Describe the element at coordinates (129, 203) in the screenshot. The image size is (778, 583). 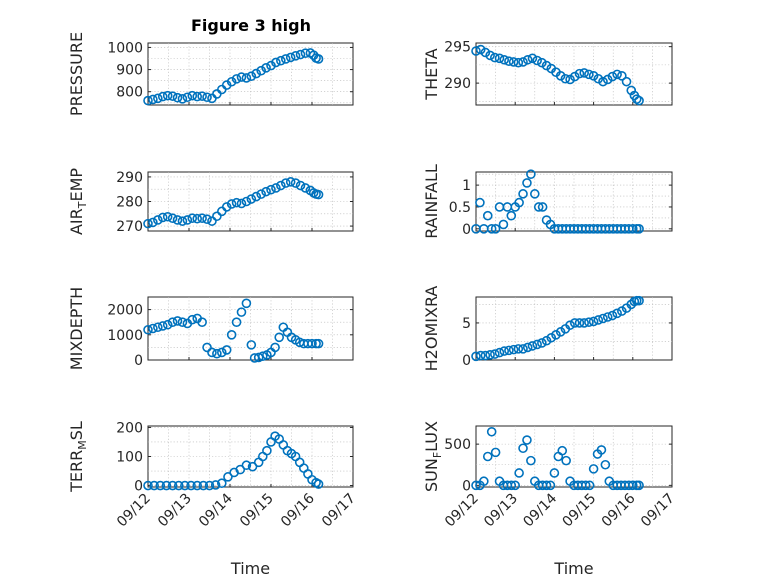
I see `air-temp-y-tick-label: 280` at that location.